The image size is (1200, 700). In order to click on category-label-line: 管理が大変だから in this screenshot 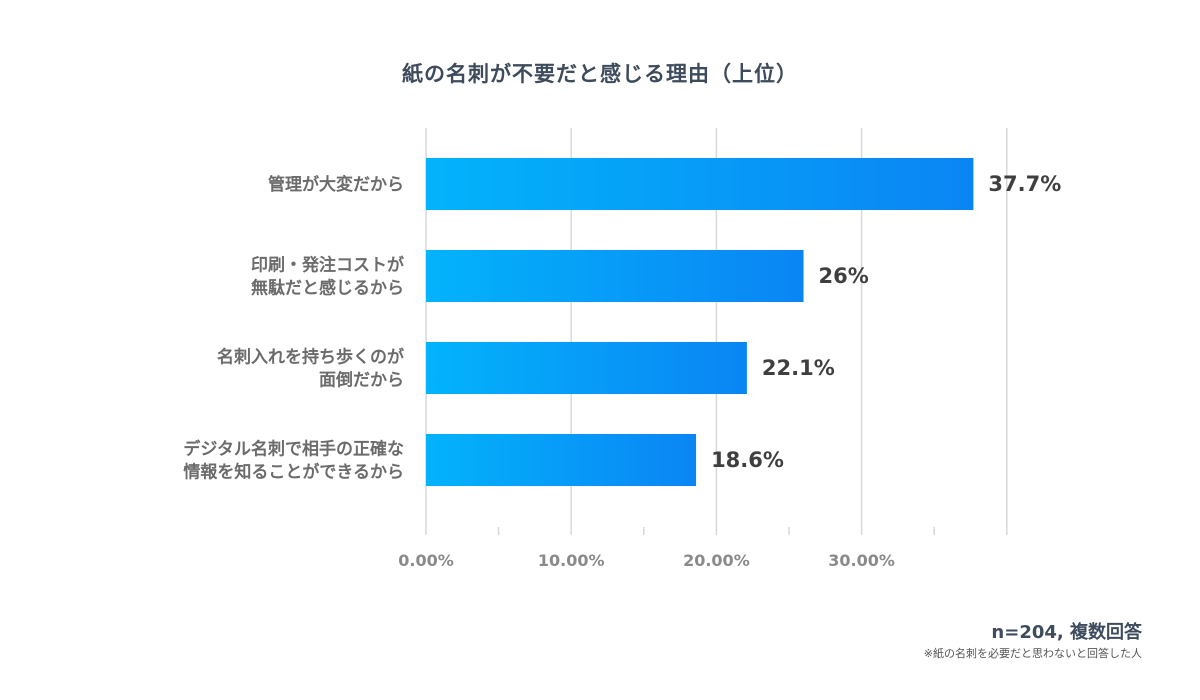, I will do `click(336, 184)`.